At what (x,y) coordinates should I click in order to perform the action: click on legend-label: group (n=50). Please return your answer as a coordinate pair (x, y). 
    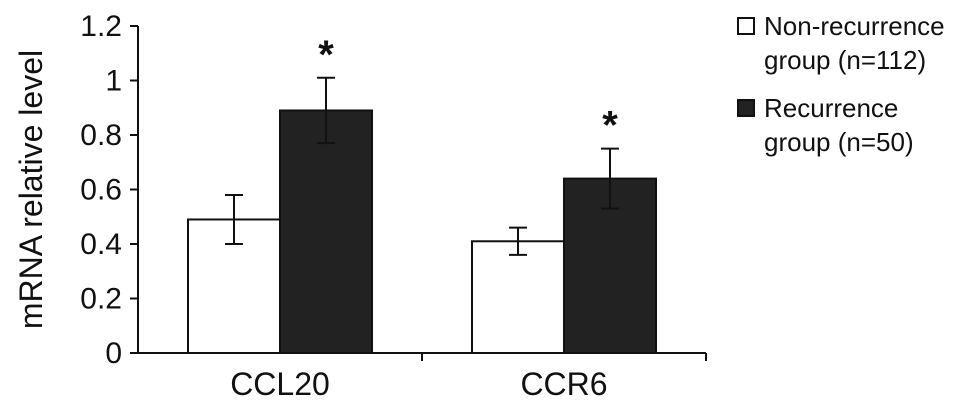
    Looking at the image, I should click on (839, 142).